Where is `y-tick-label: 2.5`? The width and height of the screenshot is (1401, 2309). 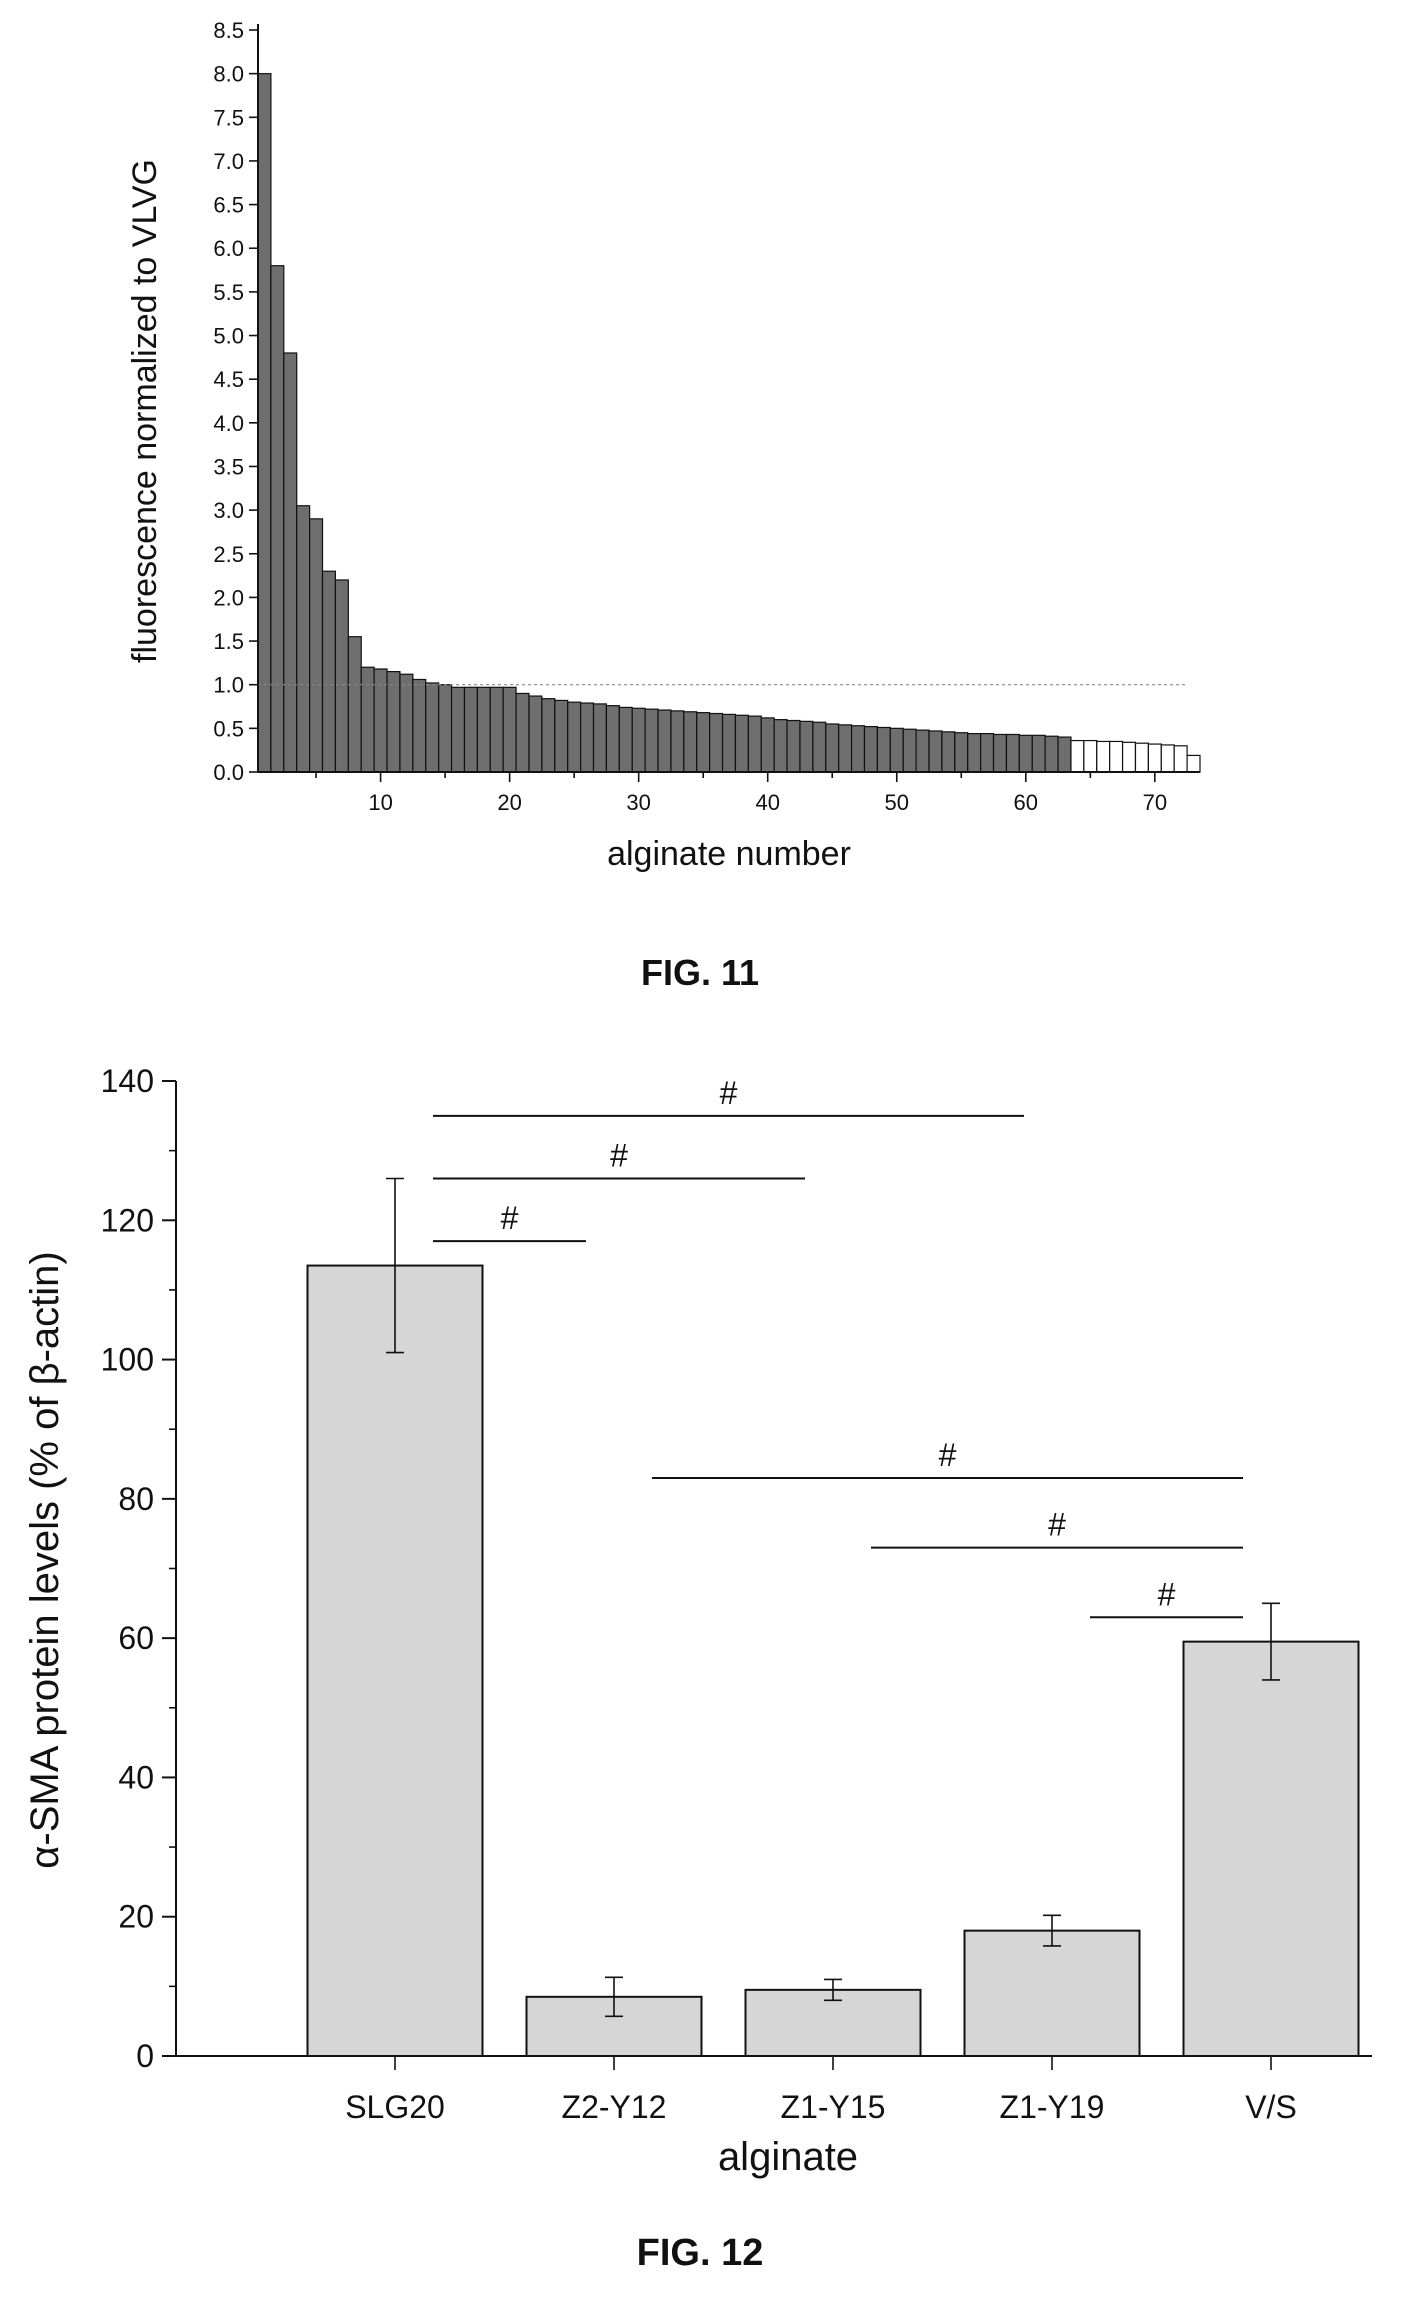 y-tick-label: 2.5 is located at coordinates (228, 554).